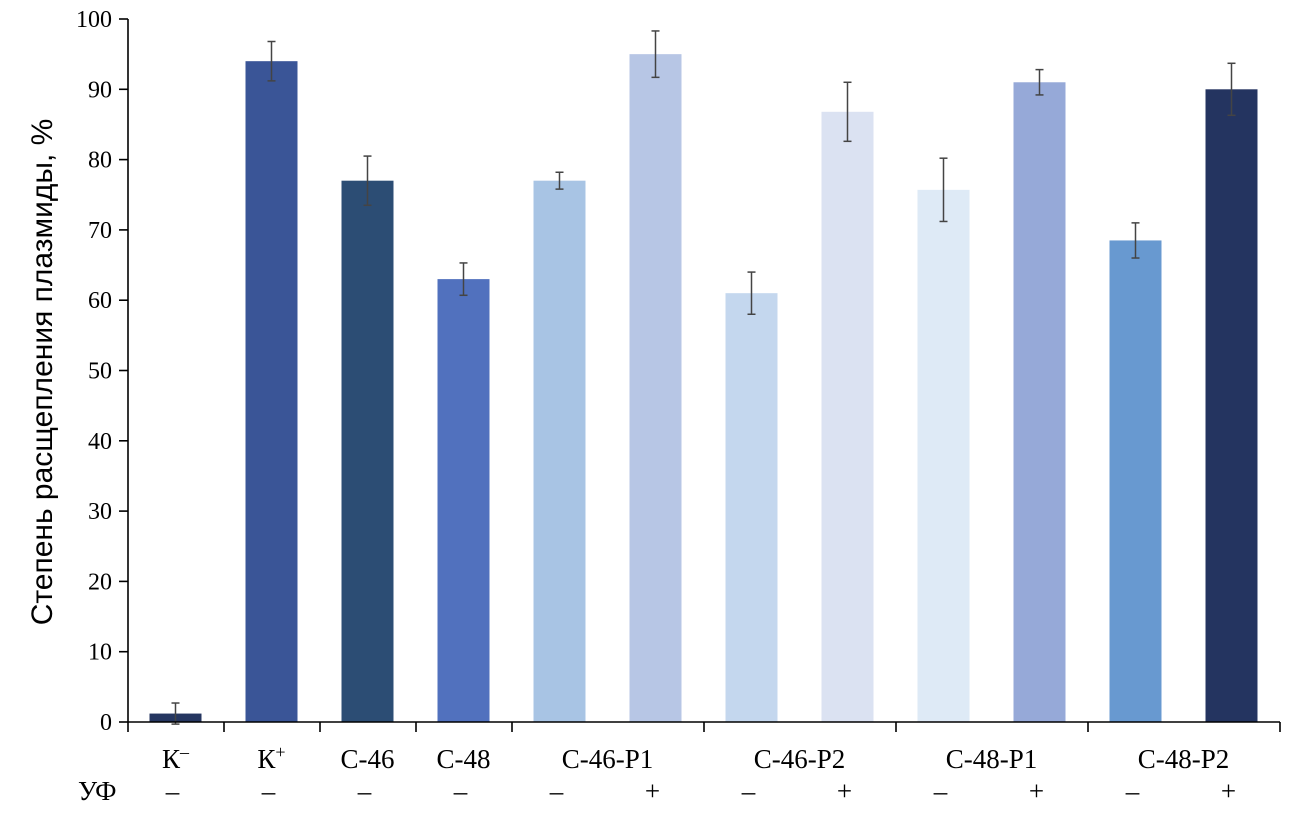 This screenshot has height=814, width=1292. What do you see at coordinates (176, 758) in the screenshot?
I see `x-category-label: К–` at bounding box center [176, 758].